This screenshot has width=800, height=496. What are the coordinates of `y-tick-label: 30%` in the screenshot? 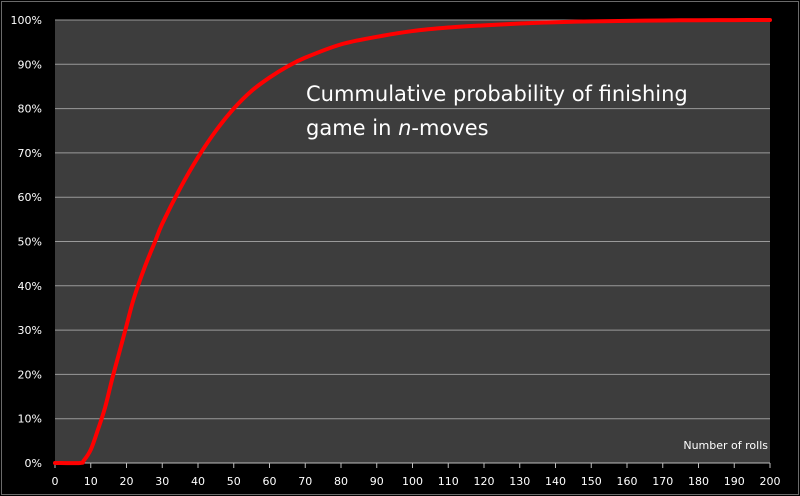 It's located at (30, 330).